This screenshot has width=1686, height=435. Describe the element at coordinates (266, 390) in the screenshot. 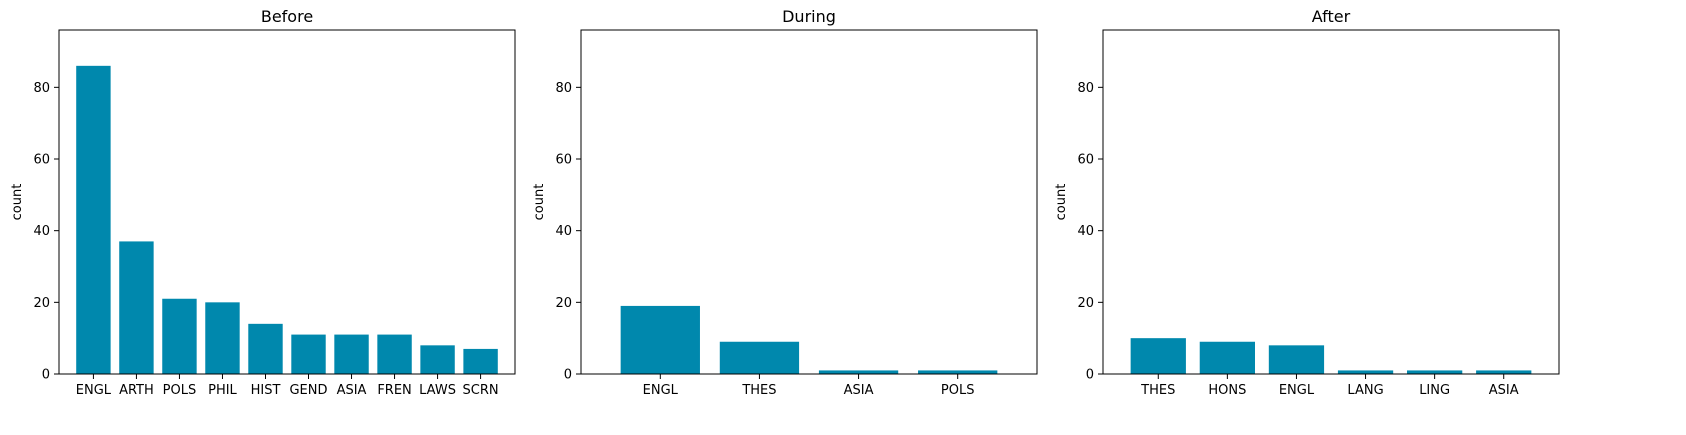

I see `x-tick-label-hist: HIST` at that location.